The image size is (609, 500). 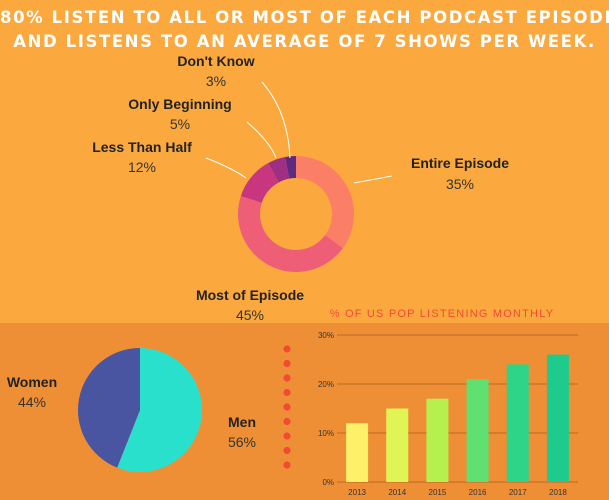 What do you see at coordinates (259, 183) in the screenshot?
I see `donut-slice-less-than-half` at bounding box center [259, 183].